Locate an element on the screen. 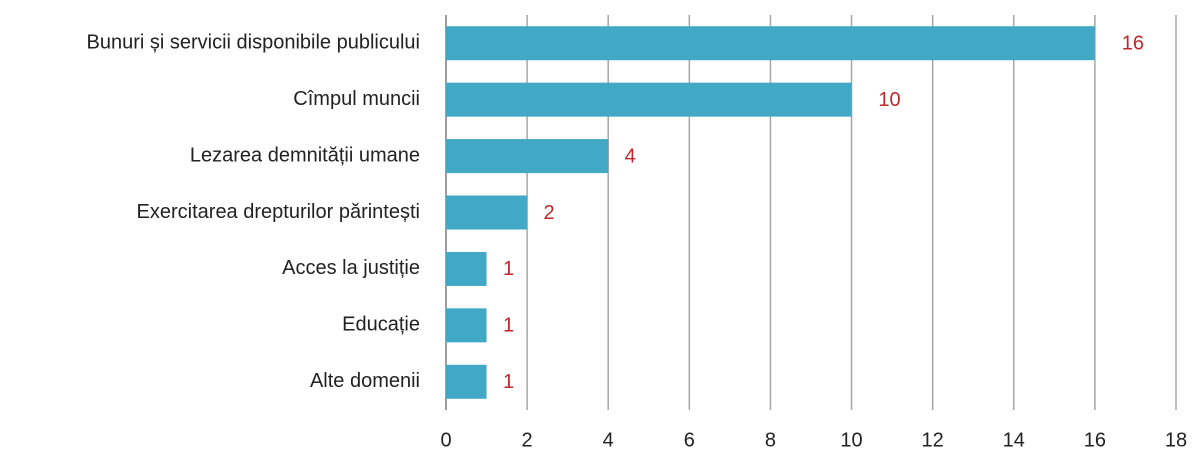 This screenshot has width=1192, height=454. x-tick-label: 4 is located at coordinates (608, 440).